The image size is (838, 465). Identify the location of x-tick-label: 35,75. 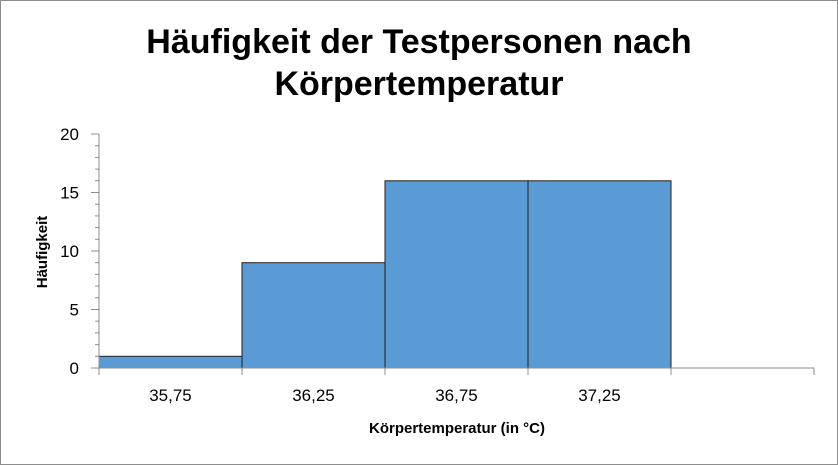
(170, 395).